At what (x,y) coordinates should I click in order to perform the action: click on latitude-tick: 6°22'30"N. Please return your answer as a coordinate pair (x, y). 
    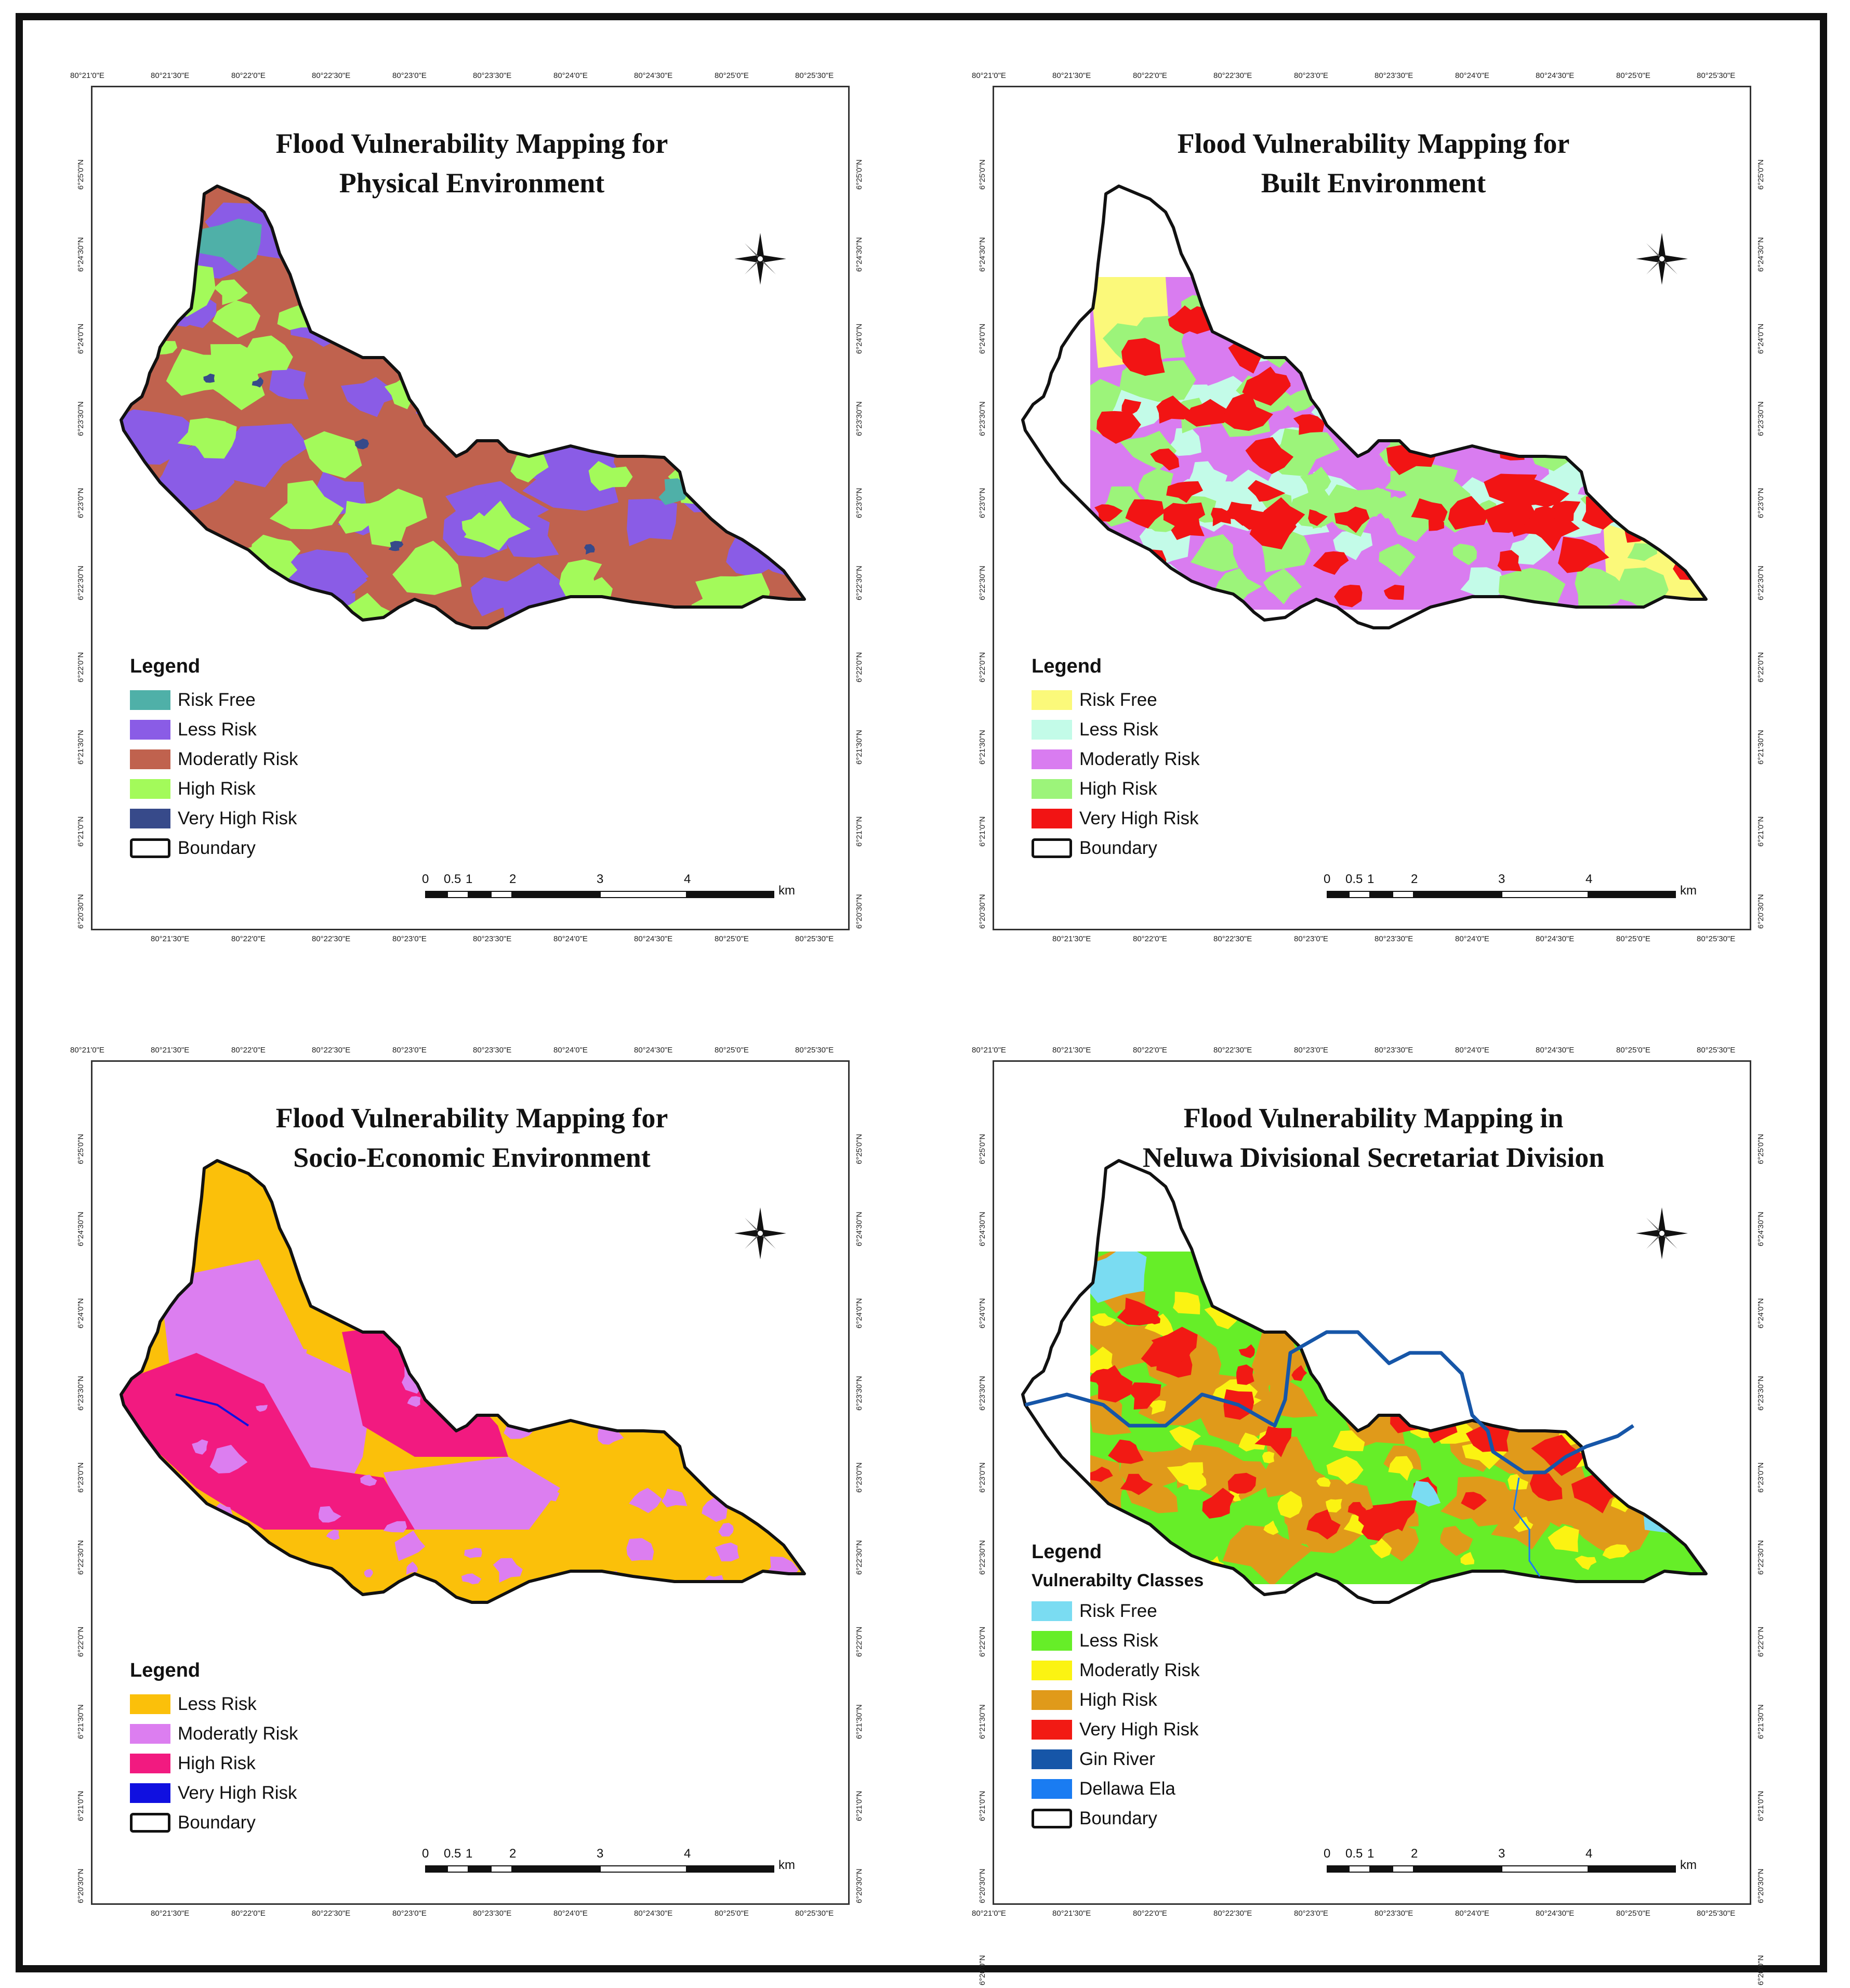
    Looking at the image, I should click on (1760, 583).